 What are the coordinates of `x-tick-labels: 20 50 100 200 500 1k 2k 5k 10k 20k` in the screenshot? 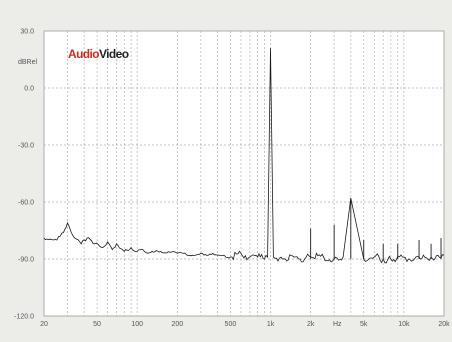 It's located at (245, 324).